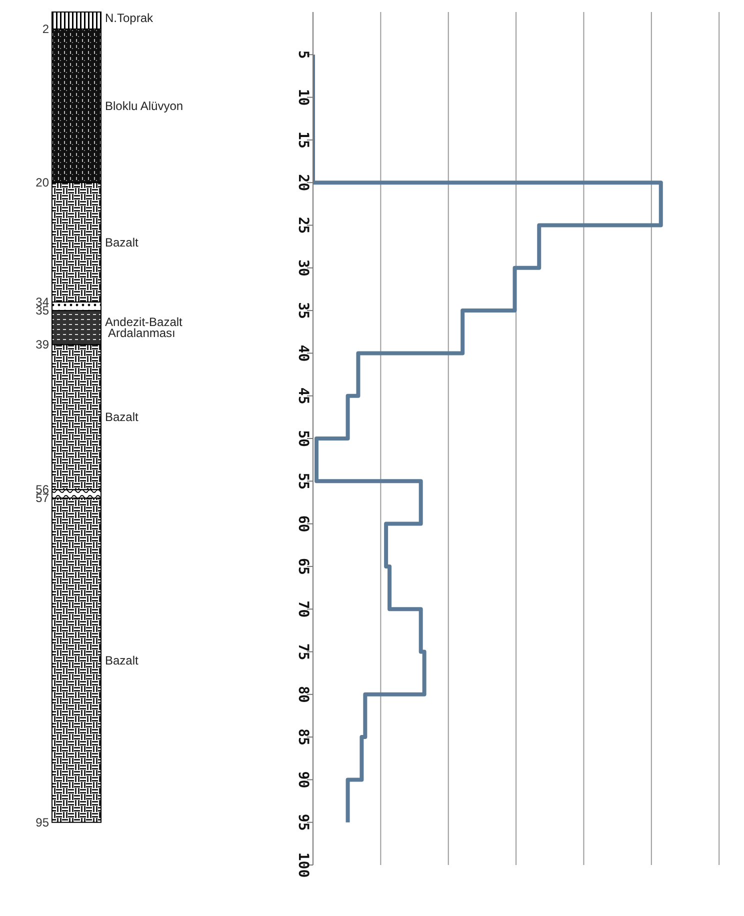 This screenshot has width=744, height=916. I want to click on y-tick-label: 85, so click(303, 737).